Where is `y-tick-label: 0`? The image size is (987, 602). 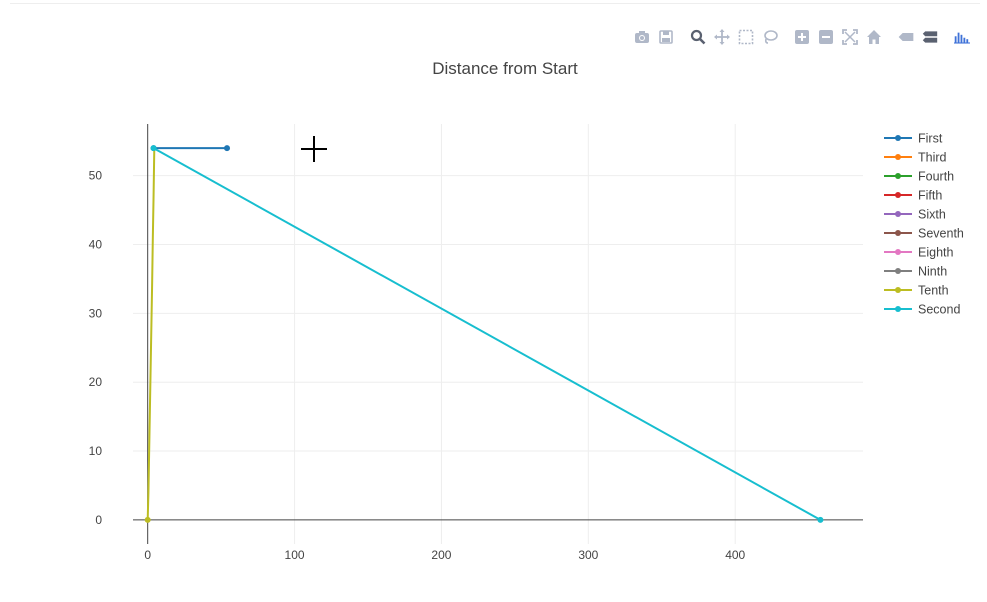
y-tick-label: 0 is located at coordinates (98, 520).